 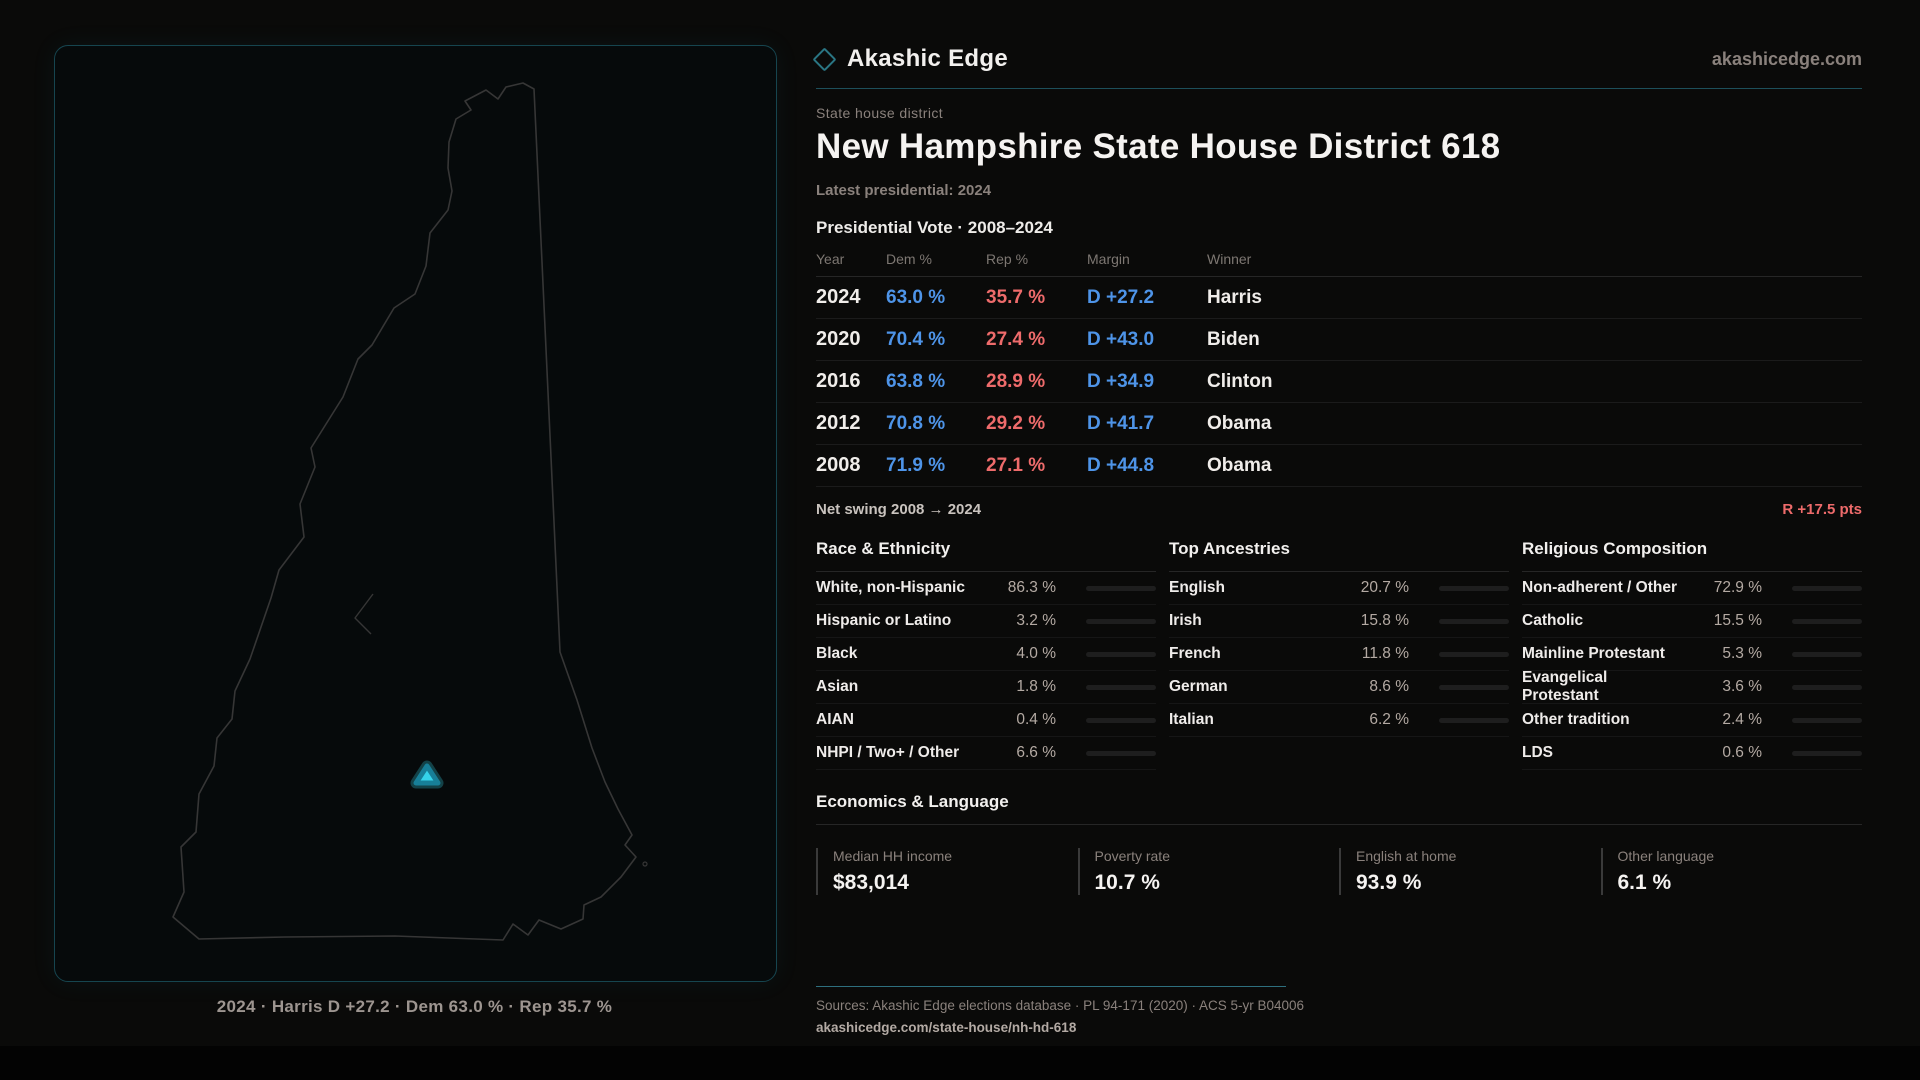 I want to click on section-title: Race & Ethnicity, so click(x=986, y=555).